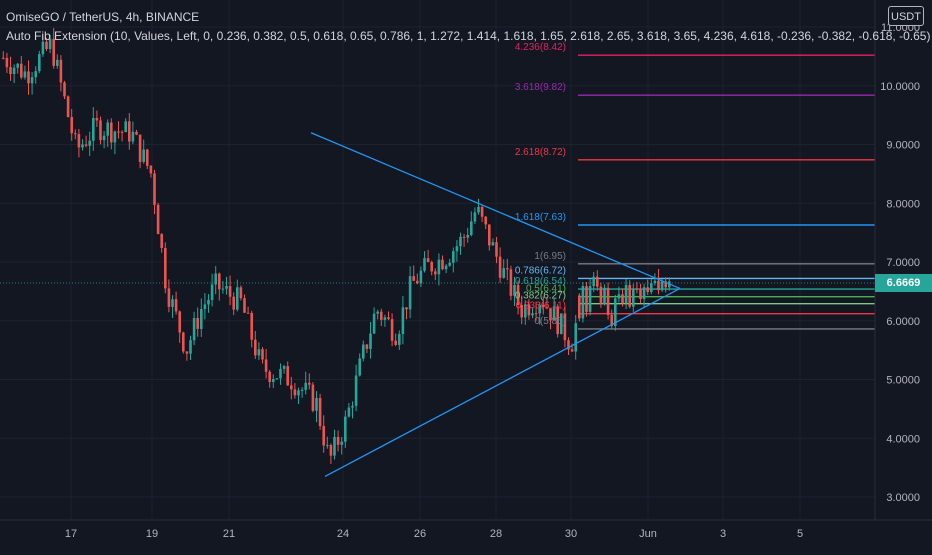 The height and width of the screenshot is (555, 932). What do you see at coordinates (550, 321) in the screenshot?
I see `fib-level-label: 0(5.86)` at bounding box center [550, 321].